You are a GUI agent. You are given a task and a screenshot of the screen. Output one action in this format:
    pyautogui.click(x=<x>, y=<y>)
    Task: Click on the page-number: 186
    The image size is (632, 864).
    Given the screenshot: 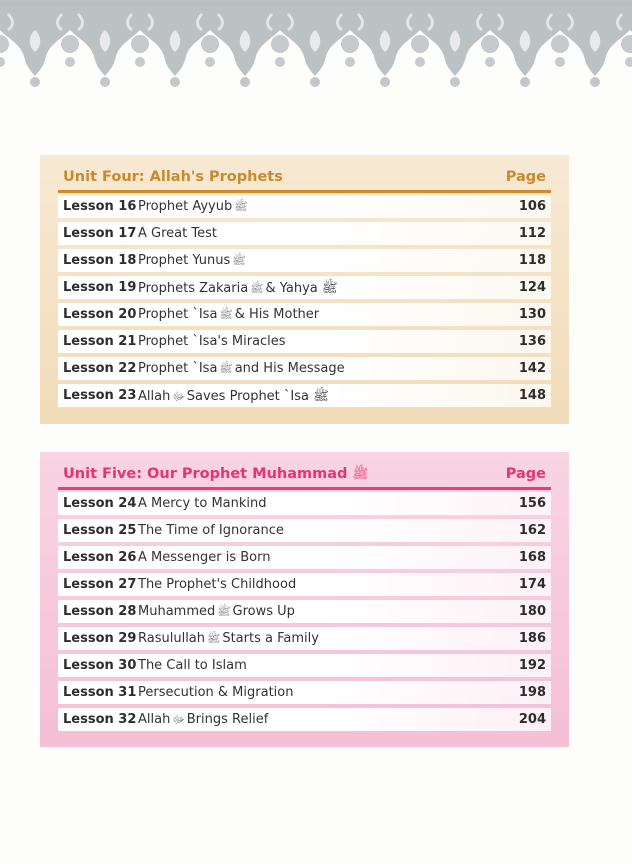 What is the action you would take?
    pyautogui.click(x=532, y=638)
    